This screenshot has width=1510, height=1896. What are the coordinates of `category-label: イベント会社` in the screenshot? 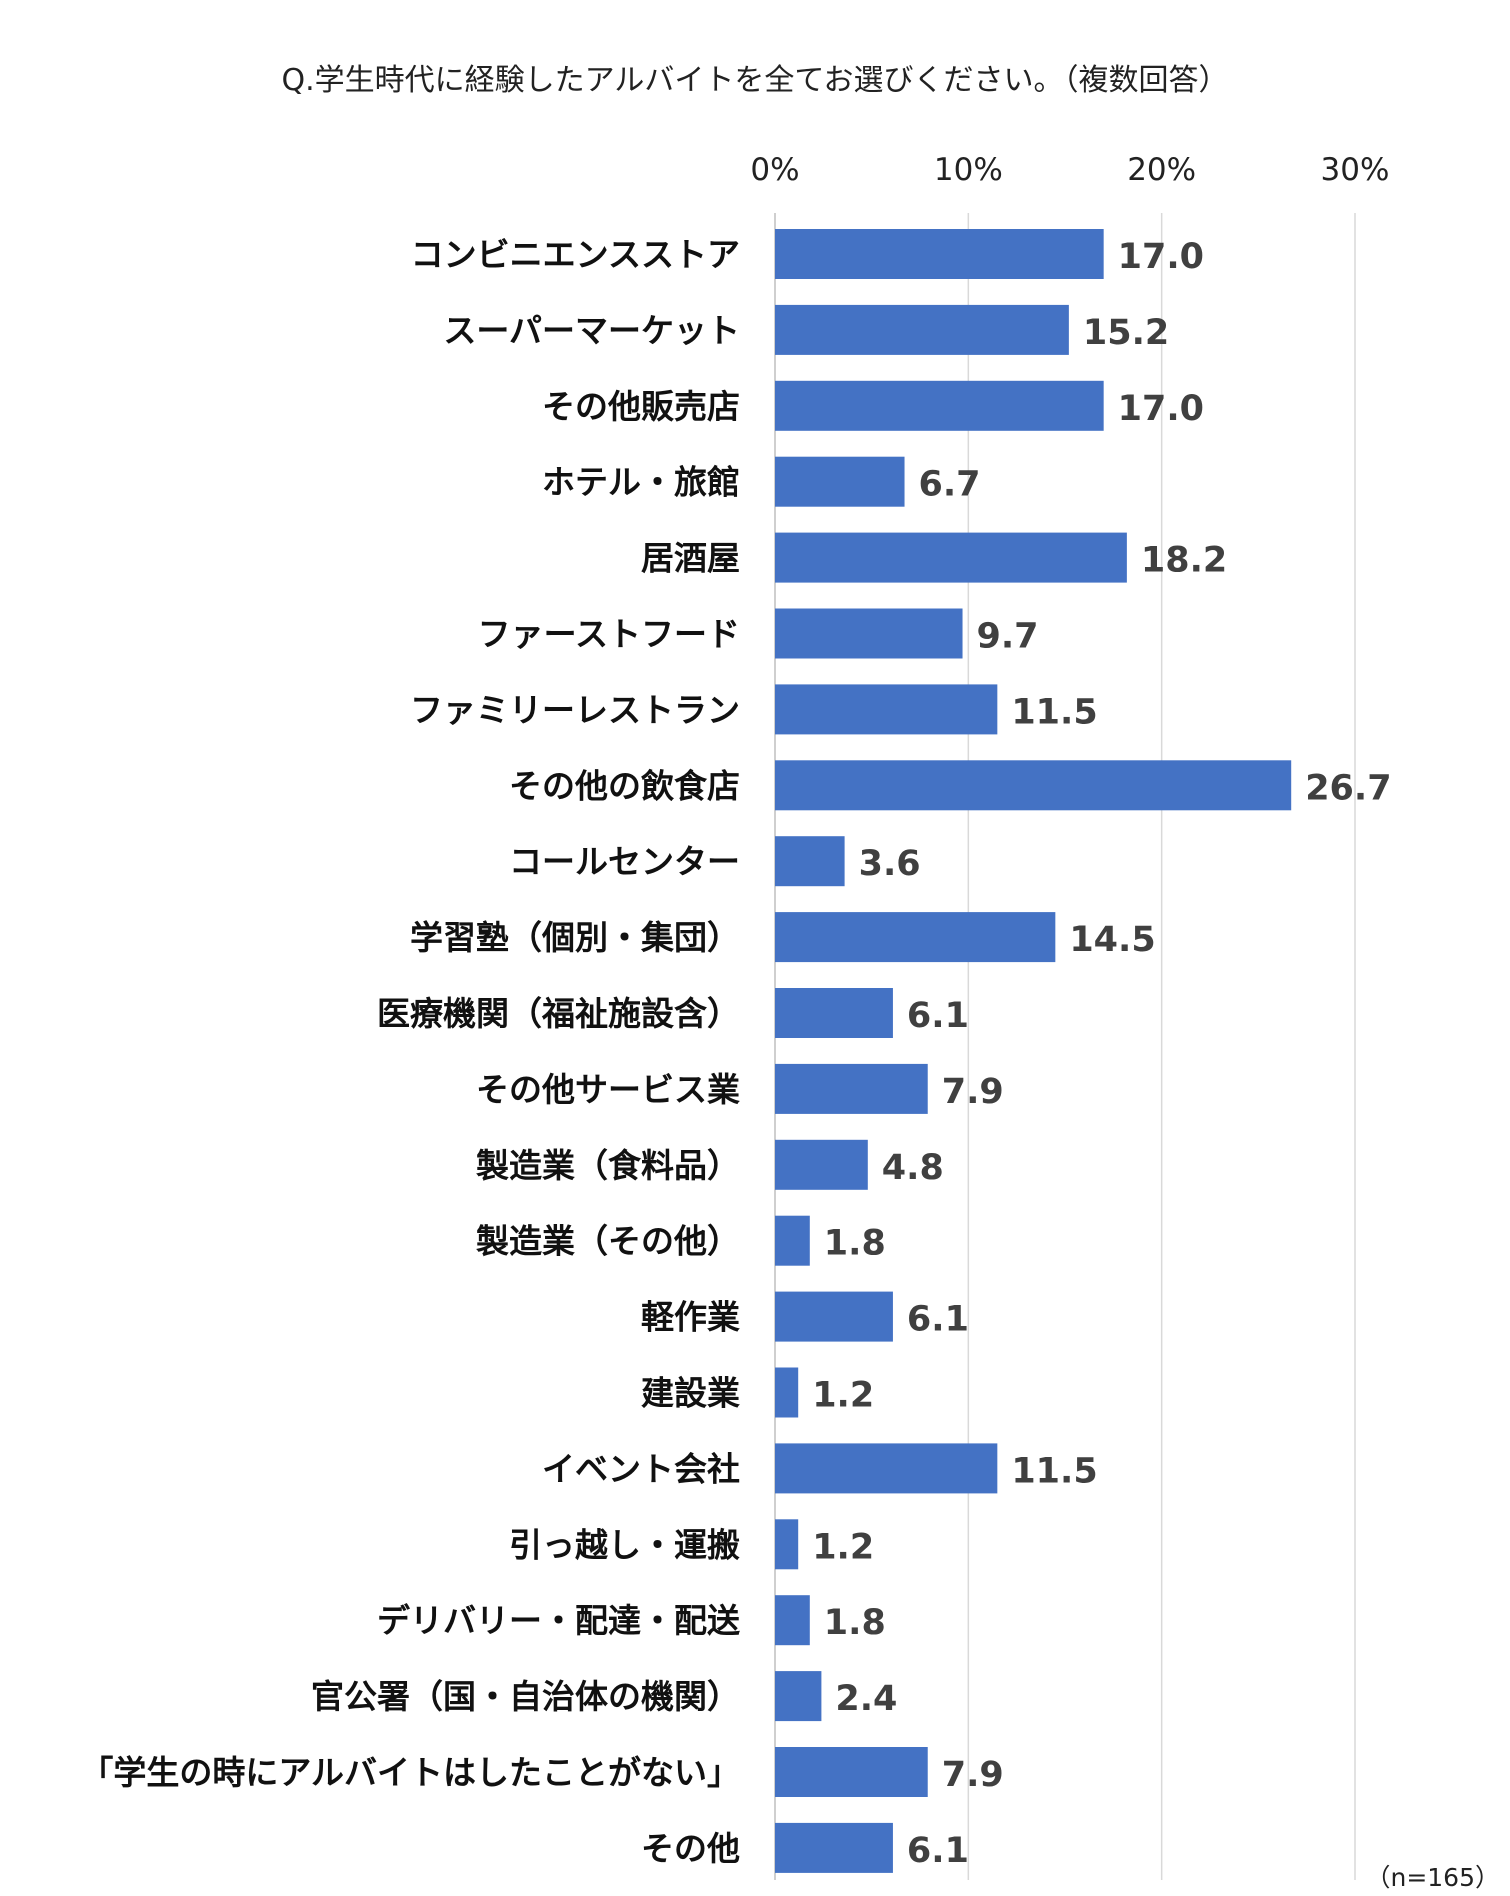 It's located at (641, 1468).